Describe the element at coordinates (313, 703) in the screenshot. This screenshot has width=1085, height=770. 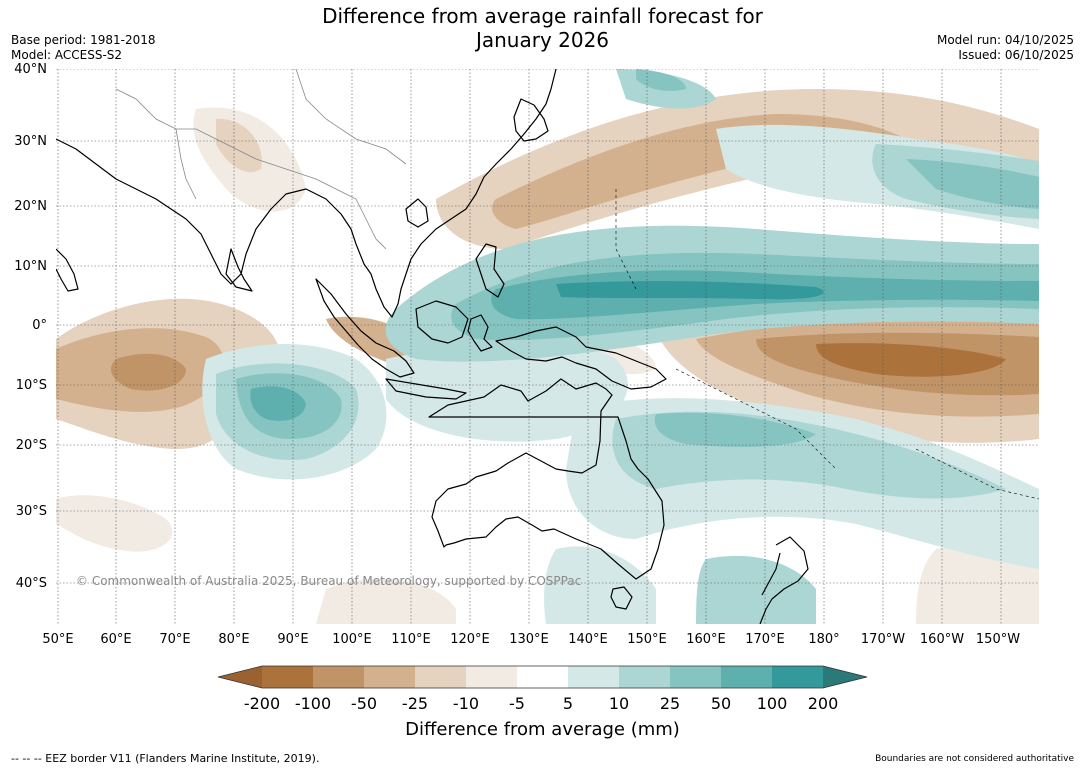
I see `colorbar-tick: -100` at that location.